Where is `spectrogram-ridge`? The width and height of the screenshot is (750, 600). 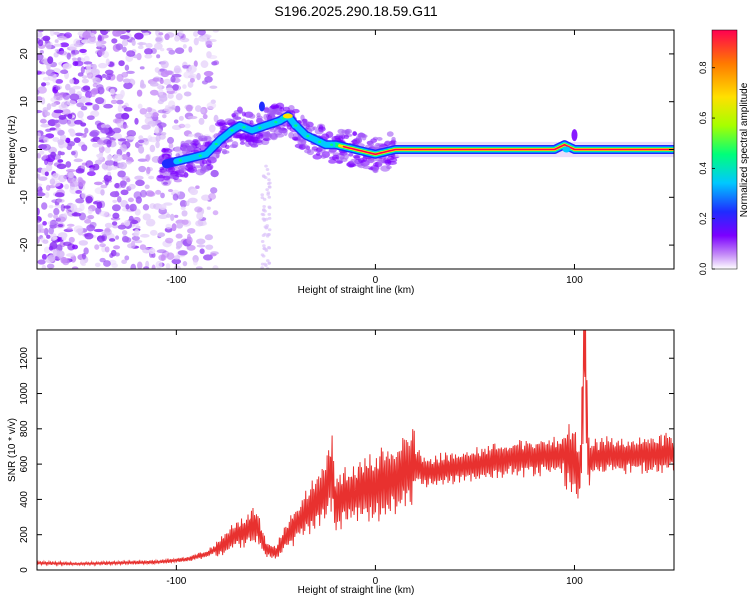 spectrogram-ridge is located at coordinates (508, 149).